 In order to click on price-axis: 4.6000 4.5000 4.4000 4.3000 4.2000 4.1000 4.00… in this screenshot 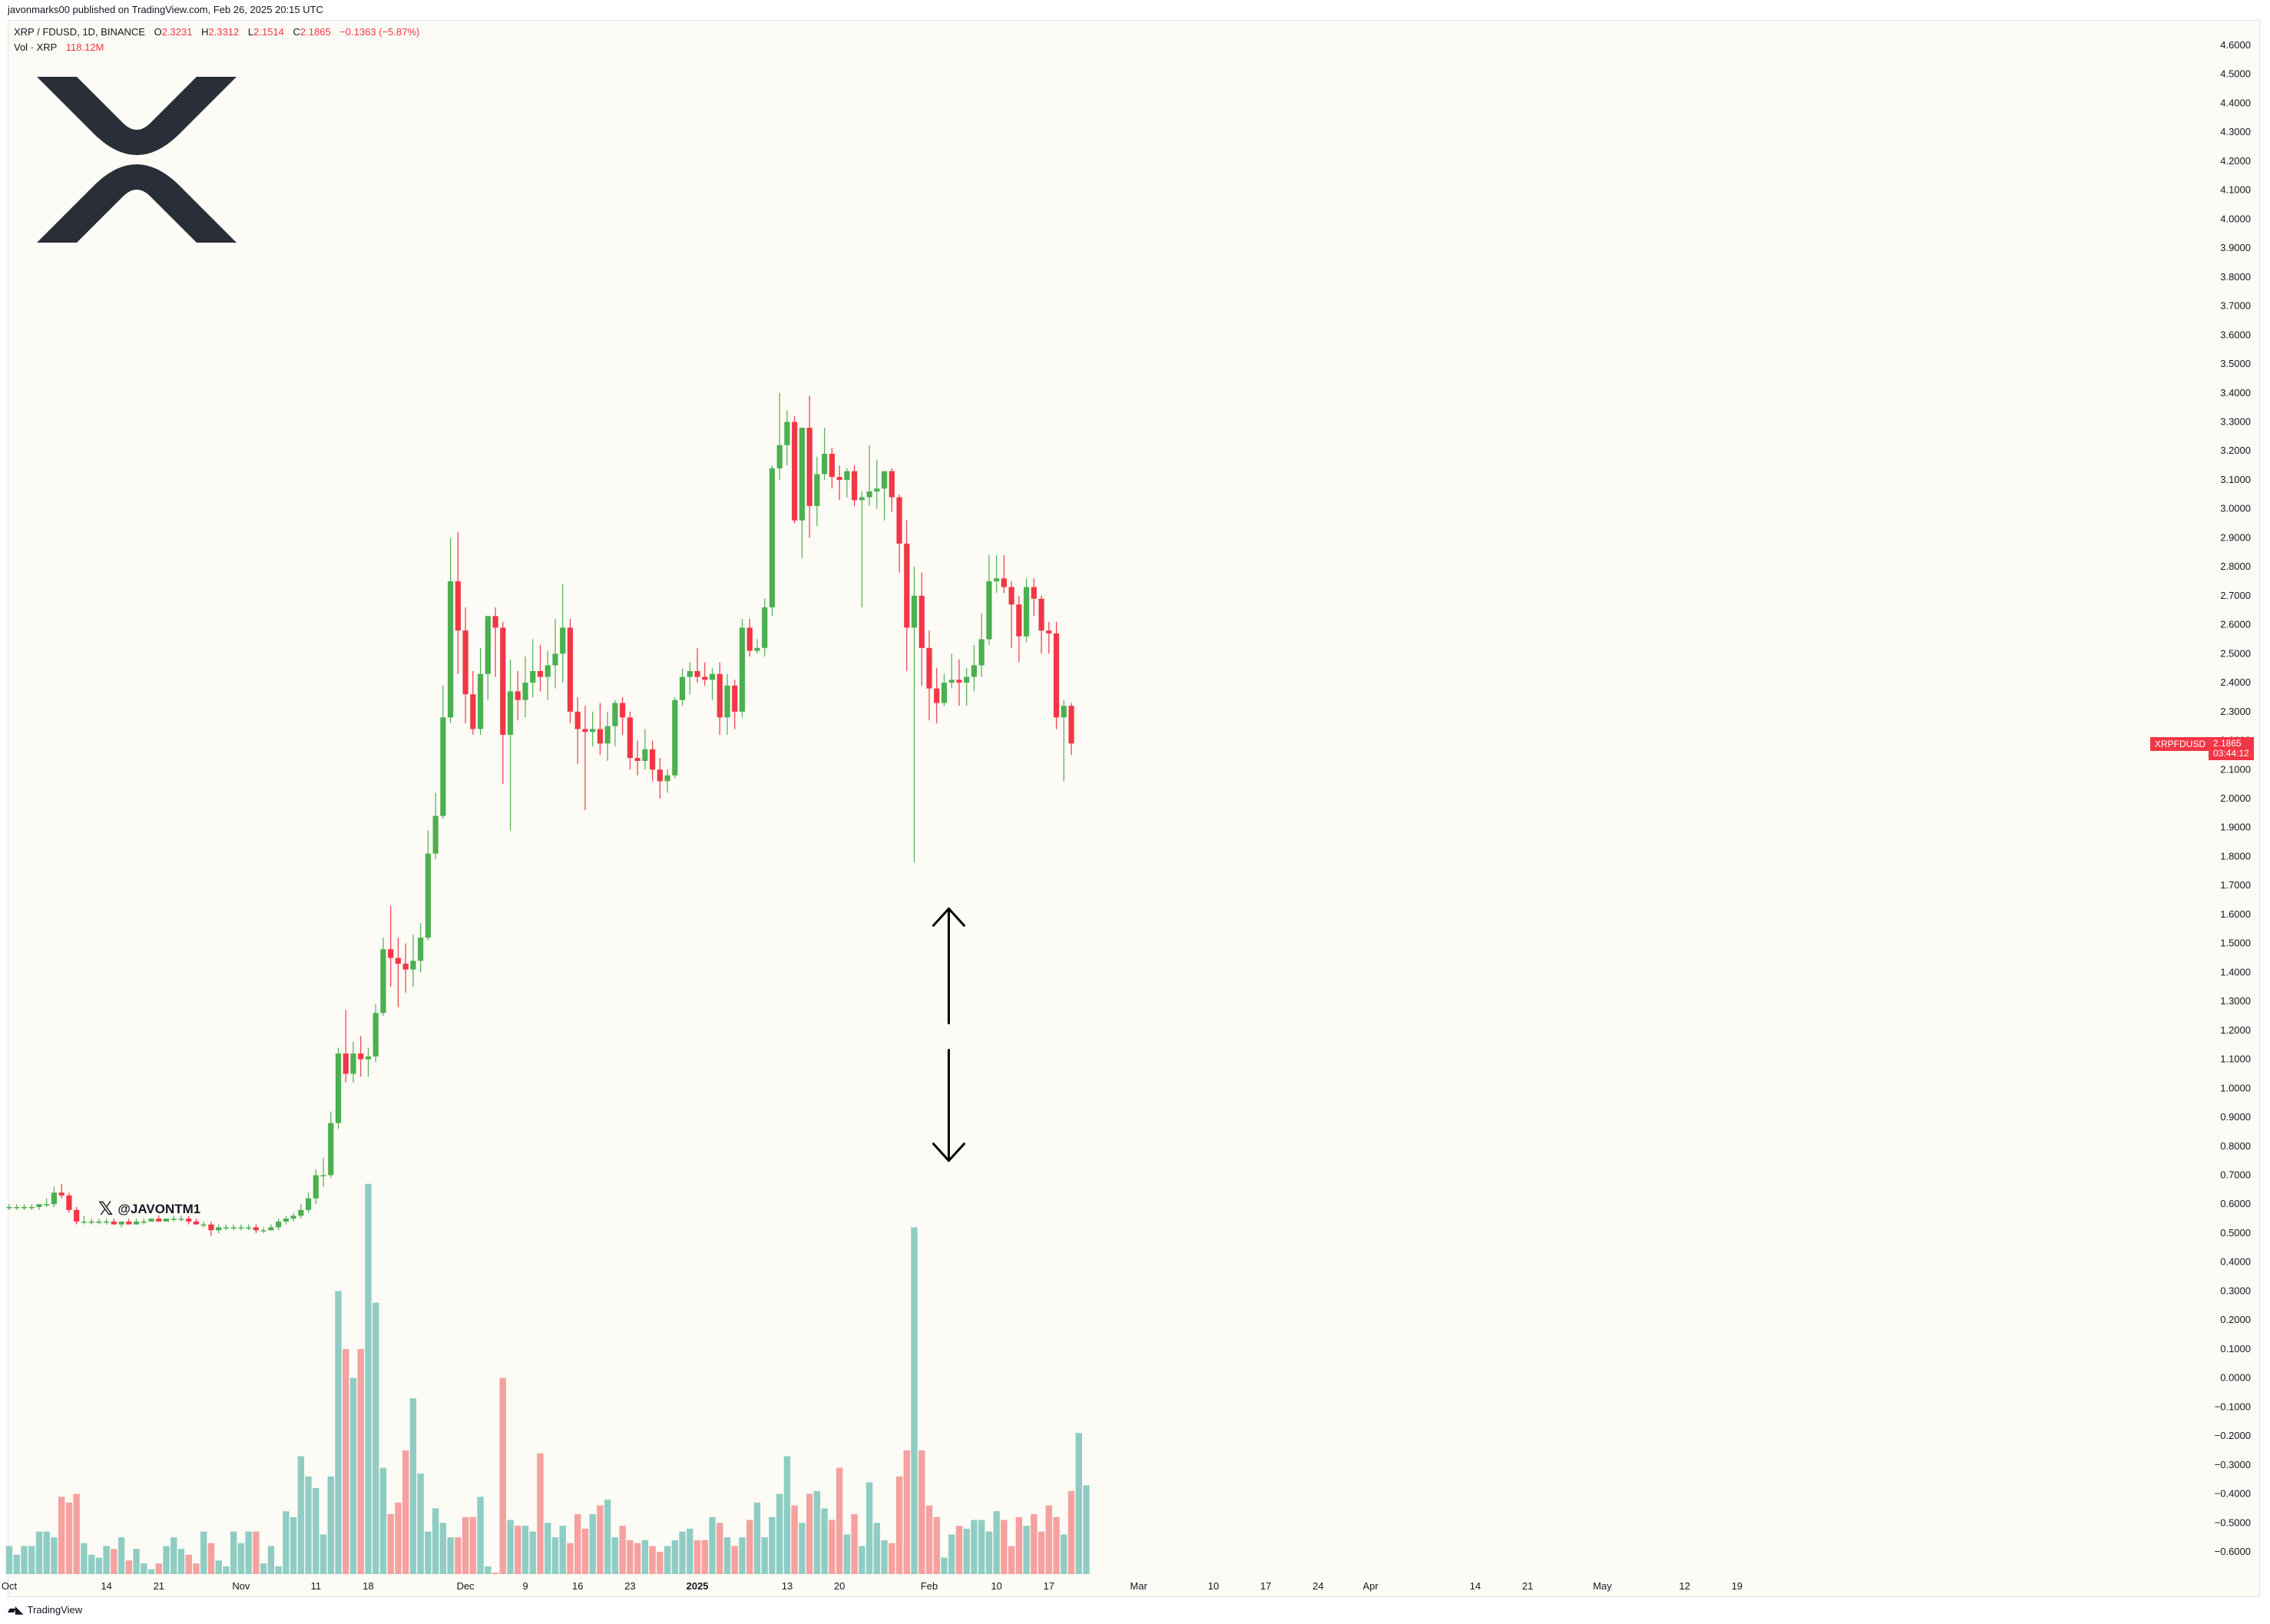, I will do `click(2233, 798)`.